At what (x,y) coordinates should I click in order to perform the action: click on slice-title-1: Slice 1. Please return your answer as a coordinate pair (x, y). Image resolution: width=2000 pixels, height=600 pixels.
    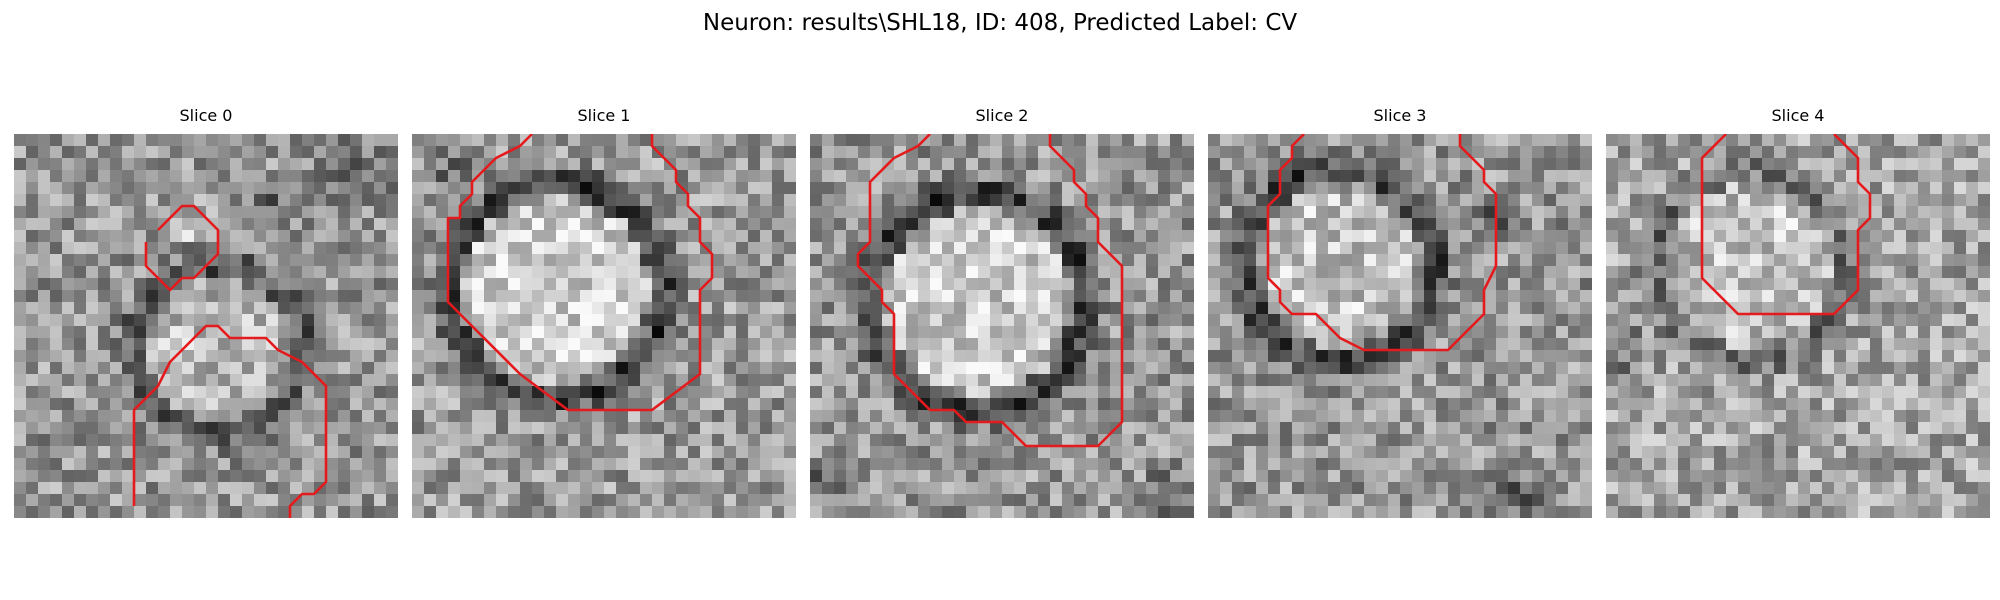
    Looking at the image, I should click on (604, 115).